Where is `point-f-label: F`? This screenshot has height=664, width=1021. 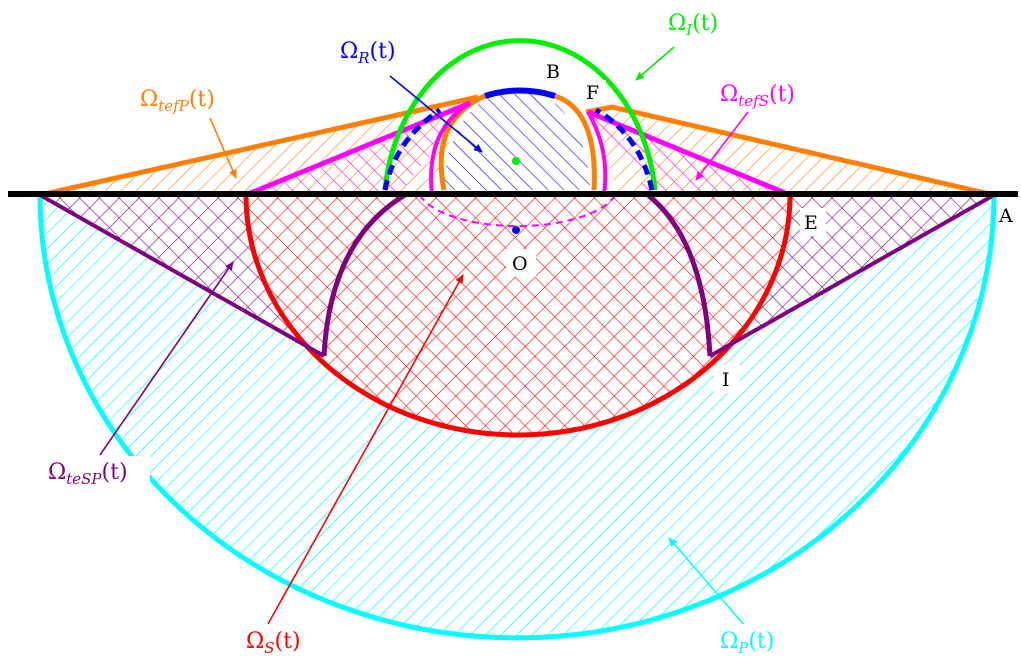 point-f-label: F is located at coordinates (592, 93).